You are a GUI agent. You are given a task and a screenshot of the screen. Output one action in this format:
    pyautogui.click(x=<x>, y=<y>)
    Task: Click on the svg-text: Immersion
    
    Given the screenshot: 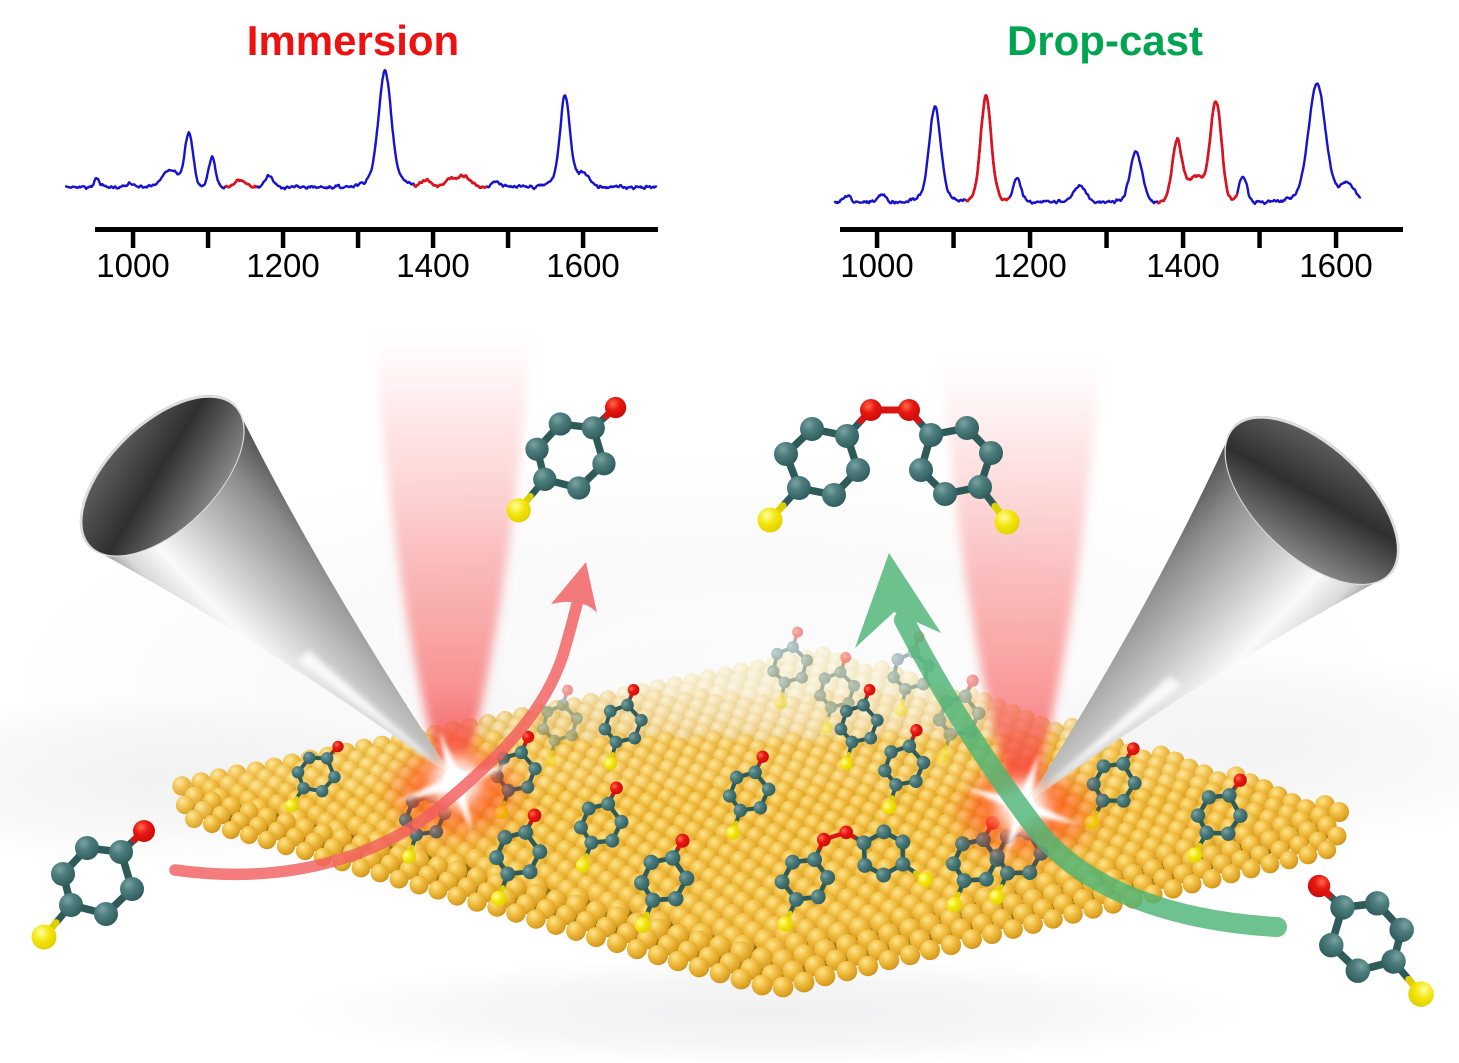 What is the action you would take?
    pyautogui.click(x=353, y=40)
    